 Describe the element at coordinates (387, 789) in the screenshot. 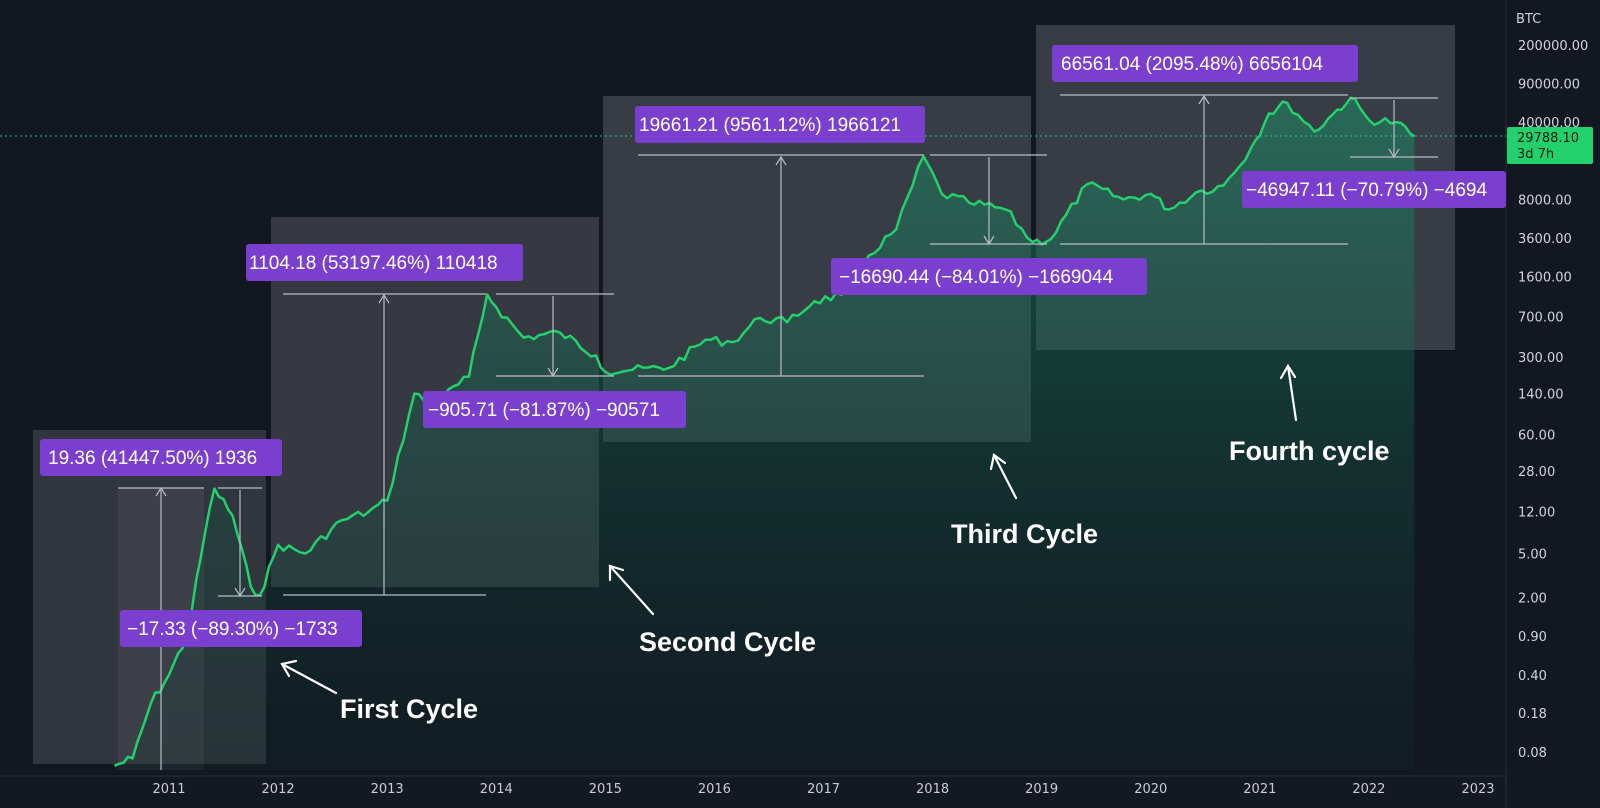

I see `x-tick-label: 2013` at that location.